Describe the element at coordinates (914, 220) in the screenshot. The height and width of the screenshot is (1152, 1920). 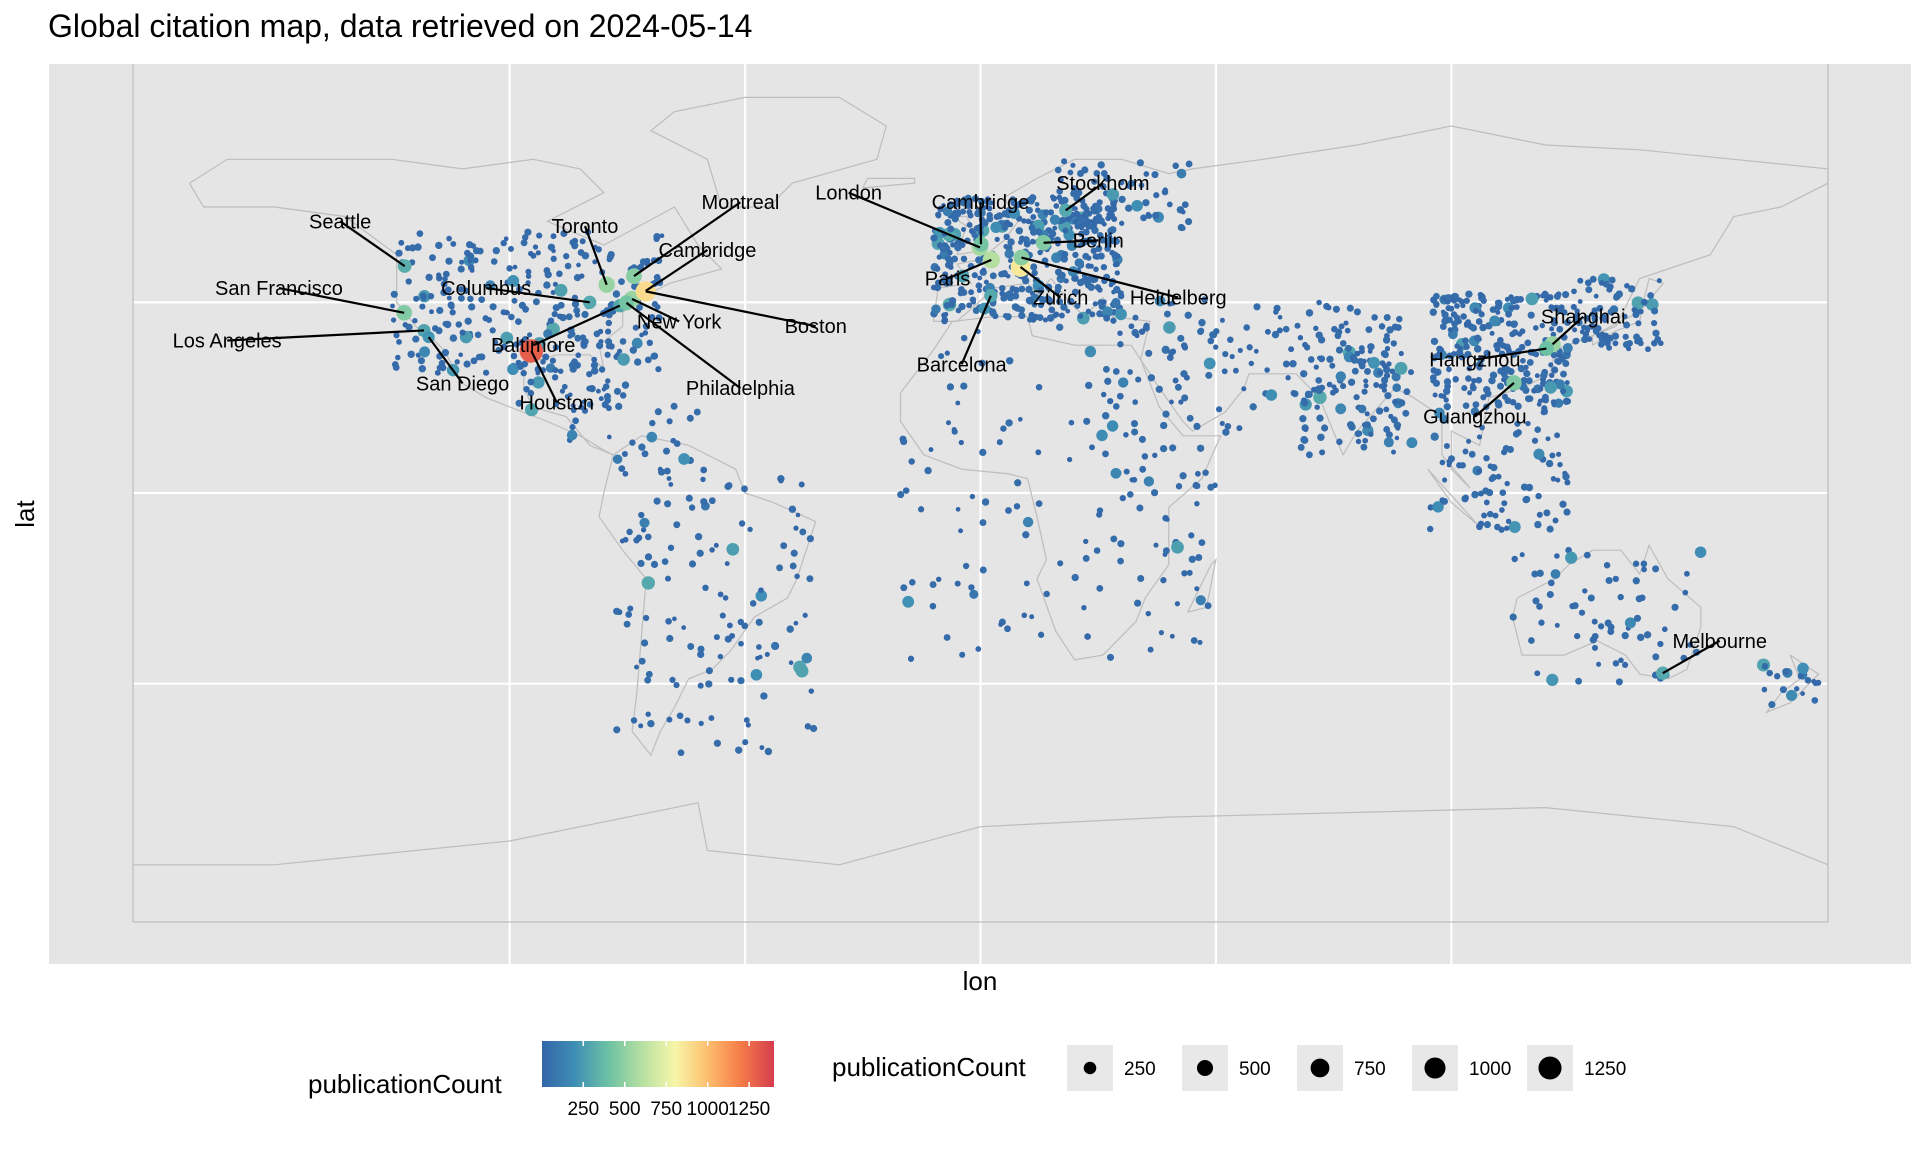
I see `city-leader-line` at that location.